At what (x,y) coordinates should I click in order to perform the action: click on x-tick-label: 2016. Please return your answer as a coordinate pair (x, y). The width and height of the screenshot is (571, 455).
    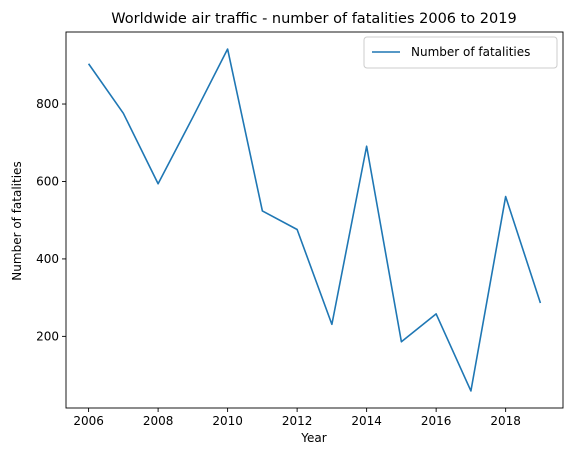
    Looking at the image, I should click on (436, 421).